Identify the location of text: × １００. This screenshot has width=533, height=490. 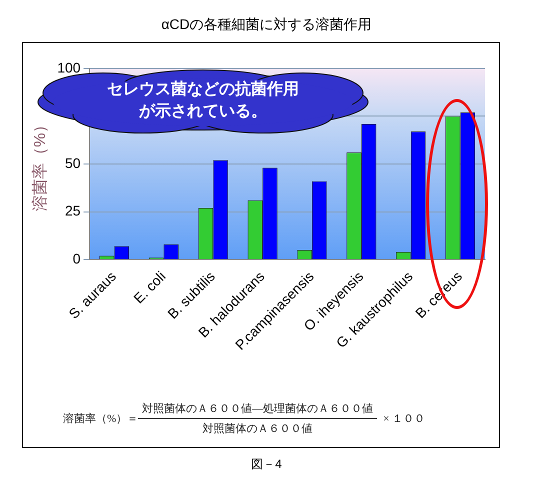
(404, 419).